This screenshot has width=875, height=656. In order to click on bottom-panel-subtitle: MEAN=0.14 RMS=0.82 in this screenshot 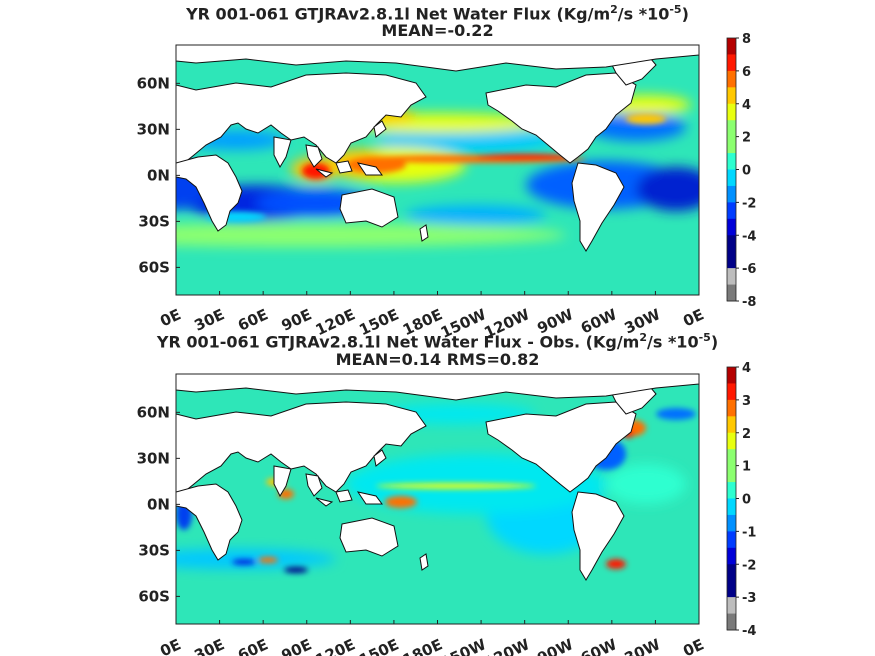, I will do `click(437, 359)`.